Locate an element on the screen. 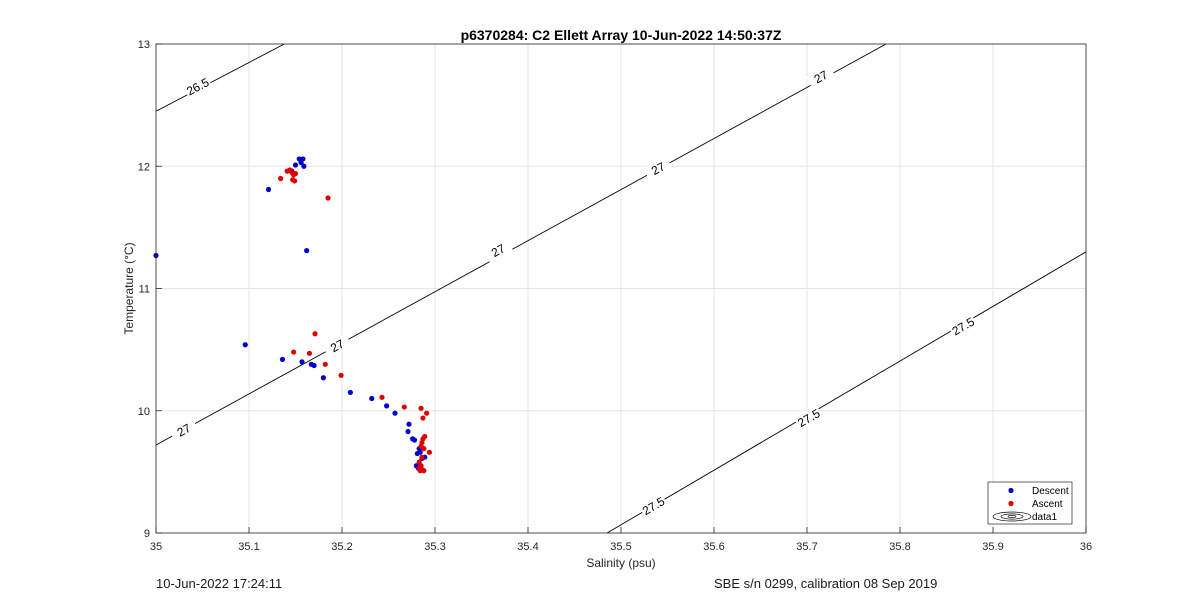  y-axis: 9 10 11 12 13 is located at coordinates (150, 289).